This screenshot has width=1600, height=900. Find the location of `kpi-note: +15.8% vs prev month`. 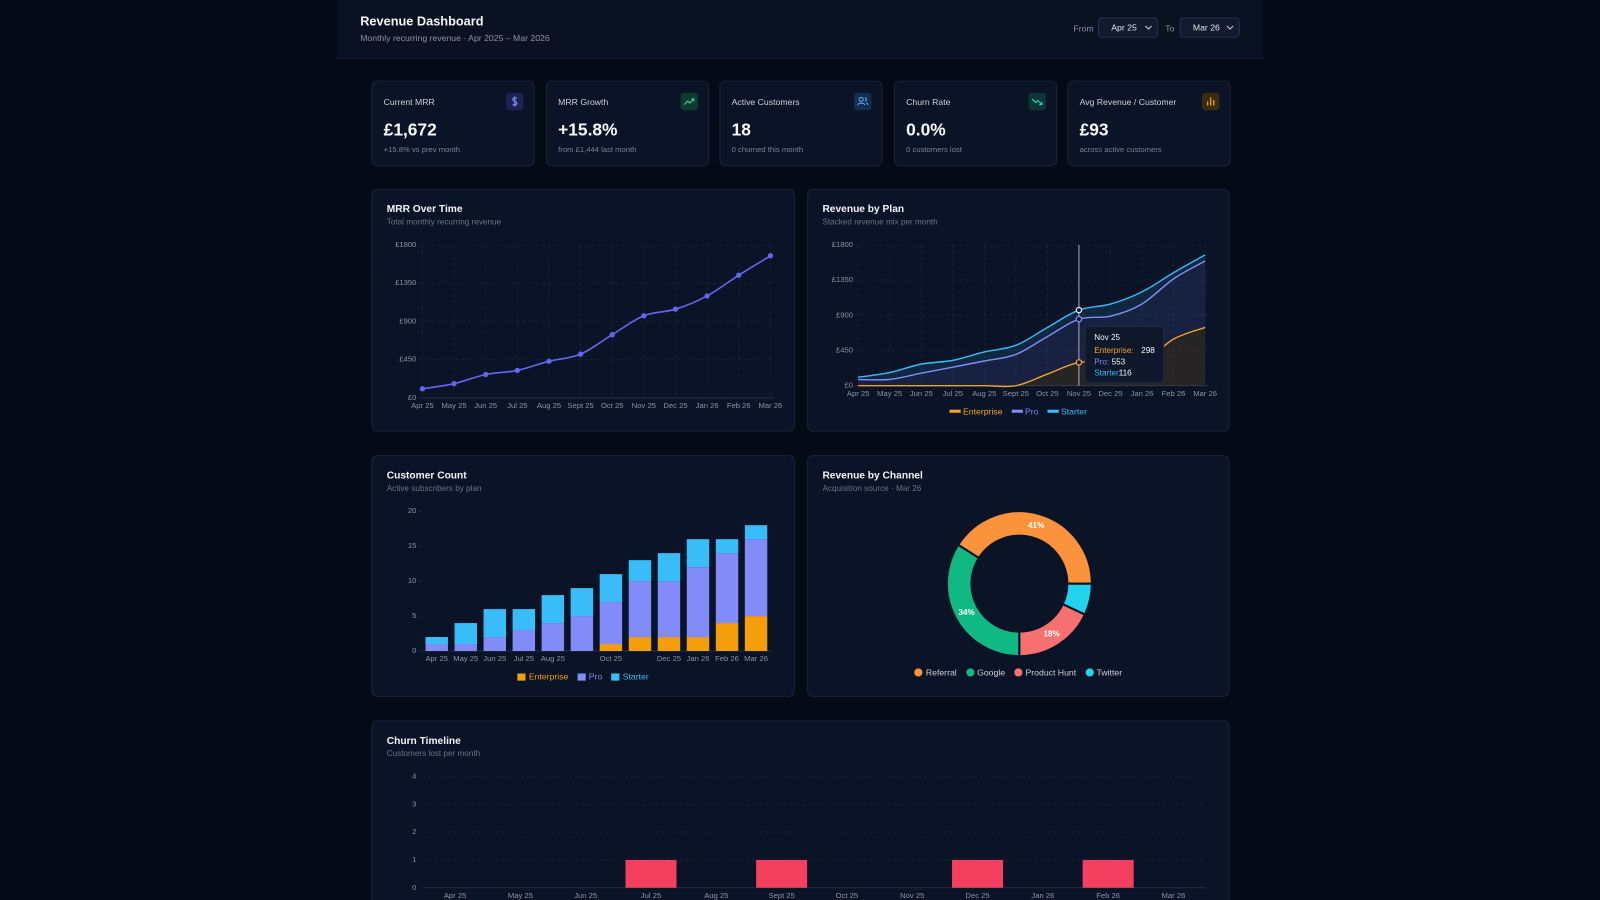

kpi-note: +15.8% vs prev month is located at coordinates (422, 149).